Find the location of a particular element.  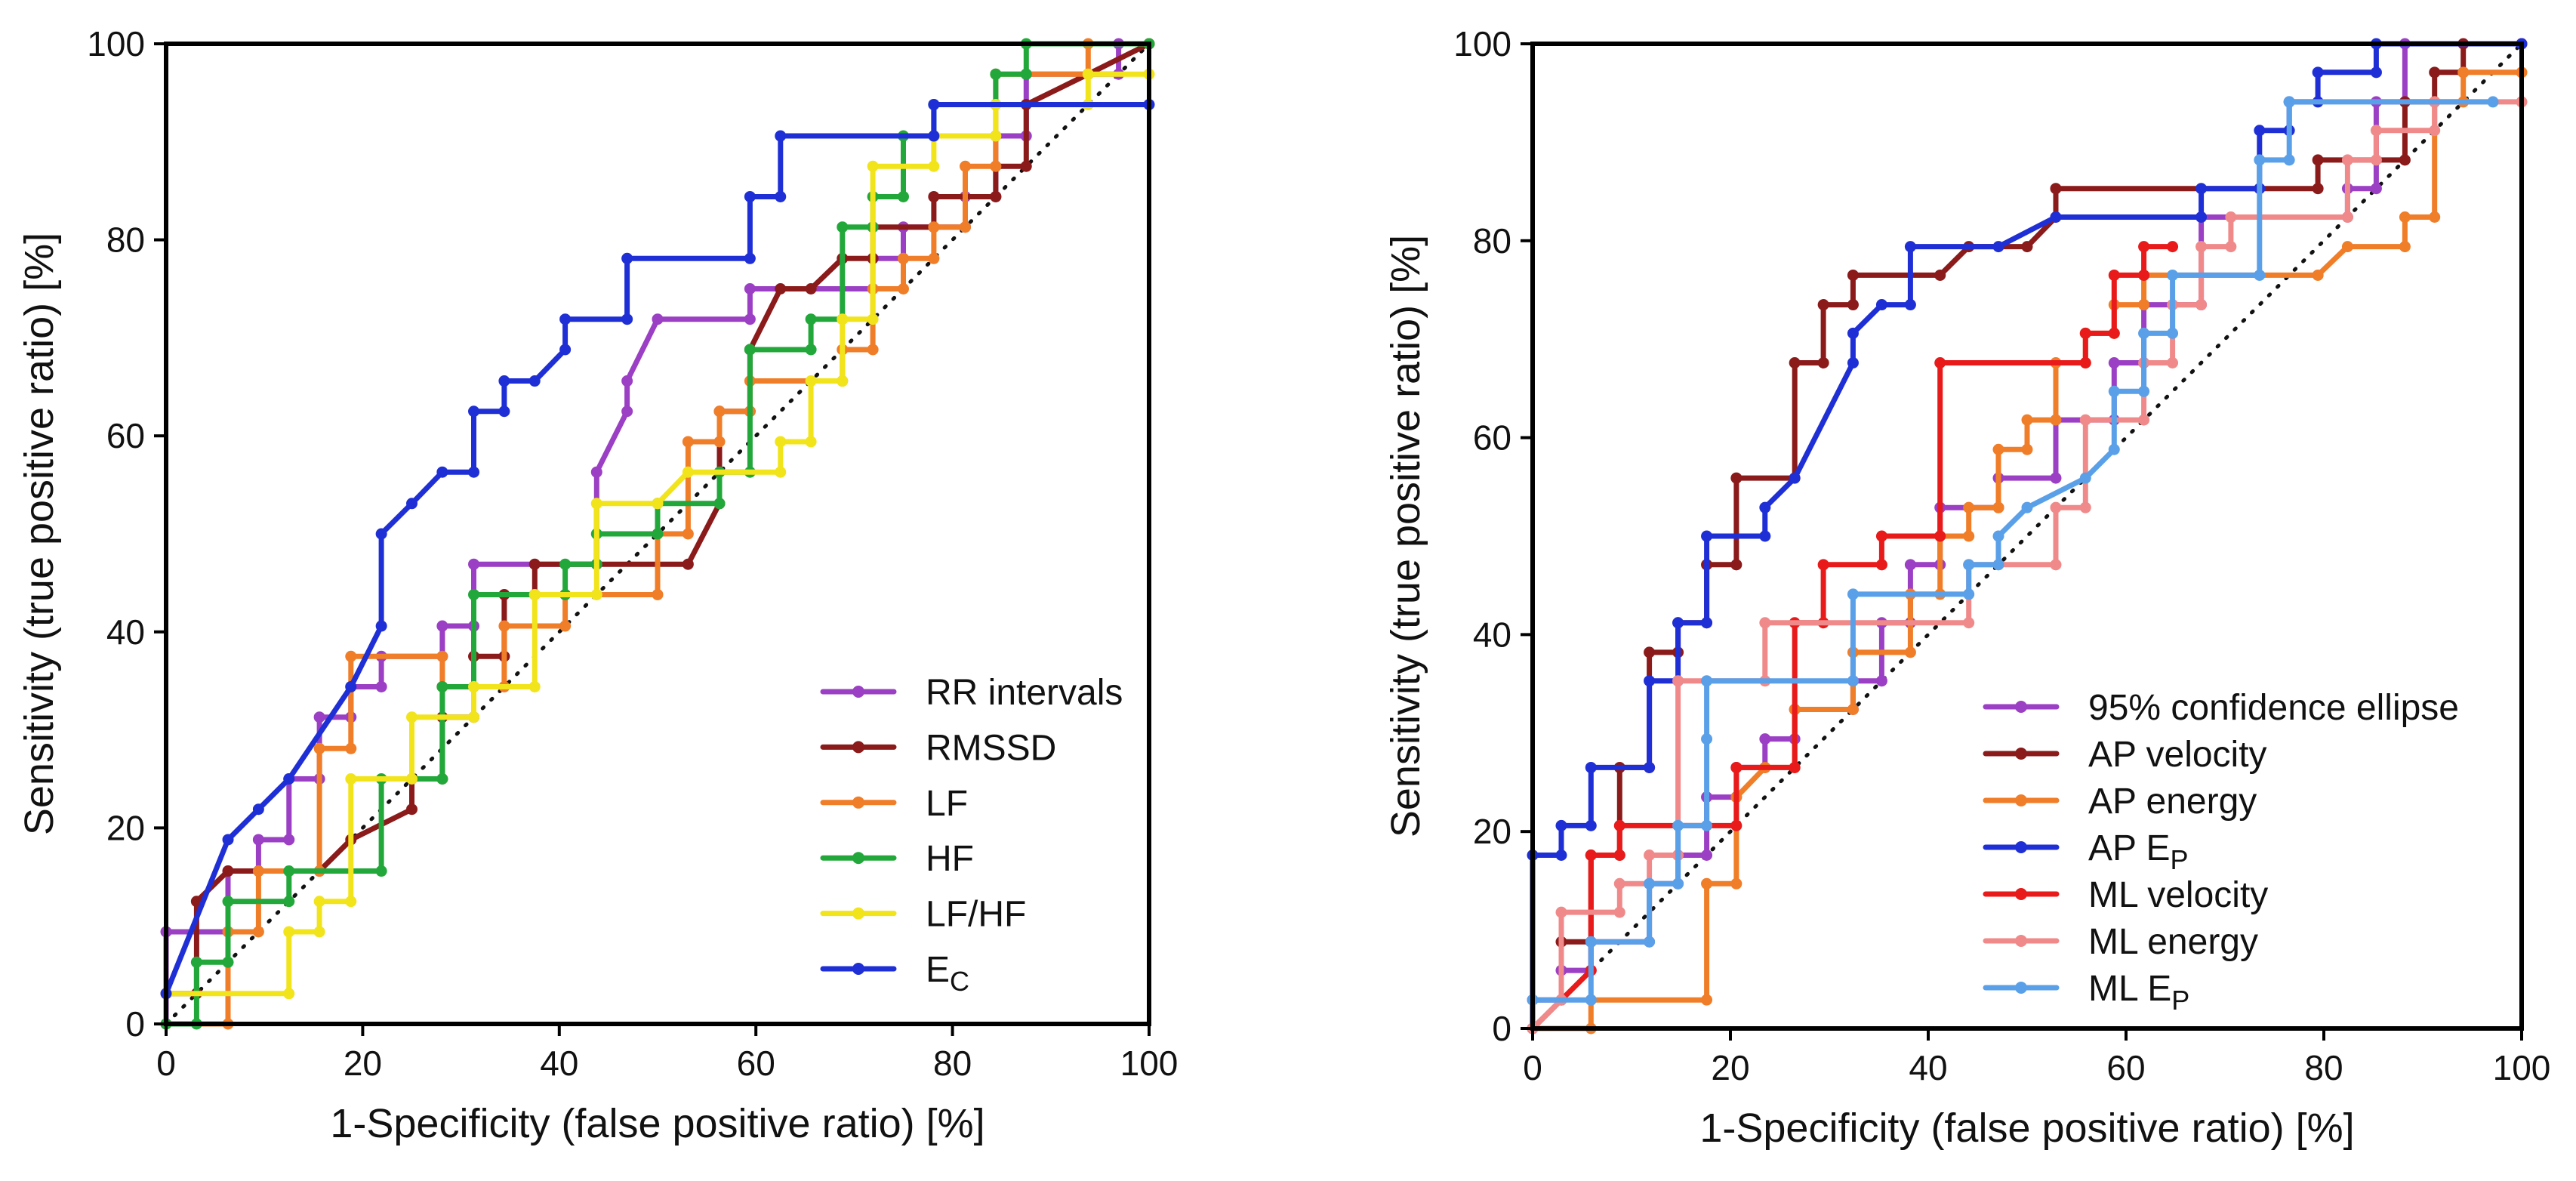

legend-label: LF is located at coordinates (947, 804).